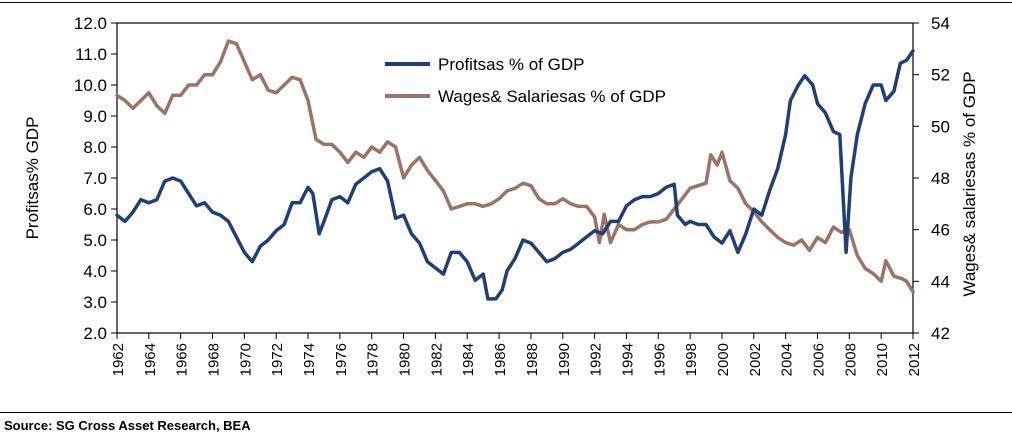 This screenshot has height=440, width=1012. What do you see at coordinates (940, 126) in the screenshot?
I see `right-tick-label: 50` at bounding box center [940, 126].